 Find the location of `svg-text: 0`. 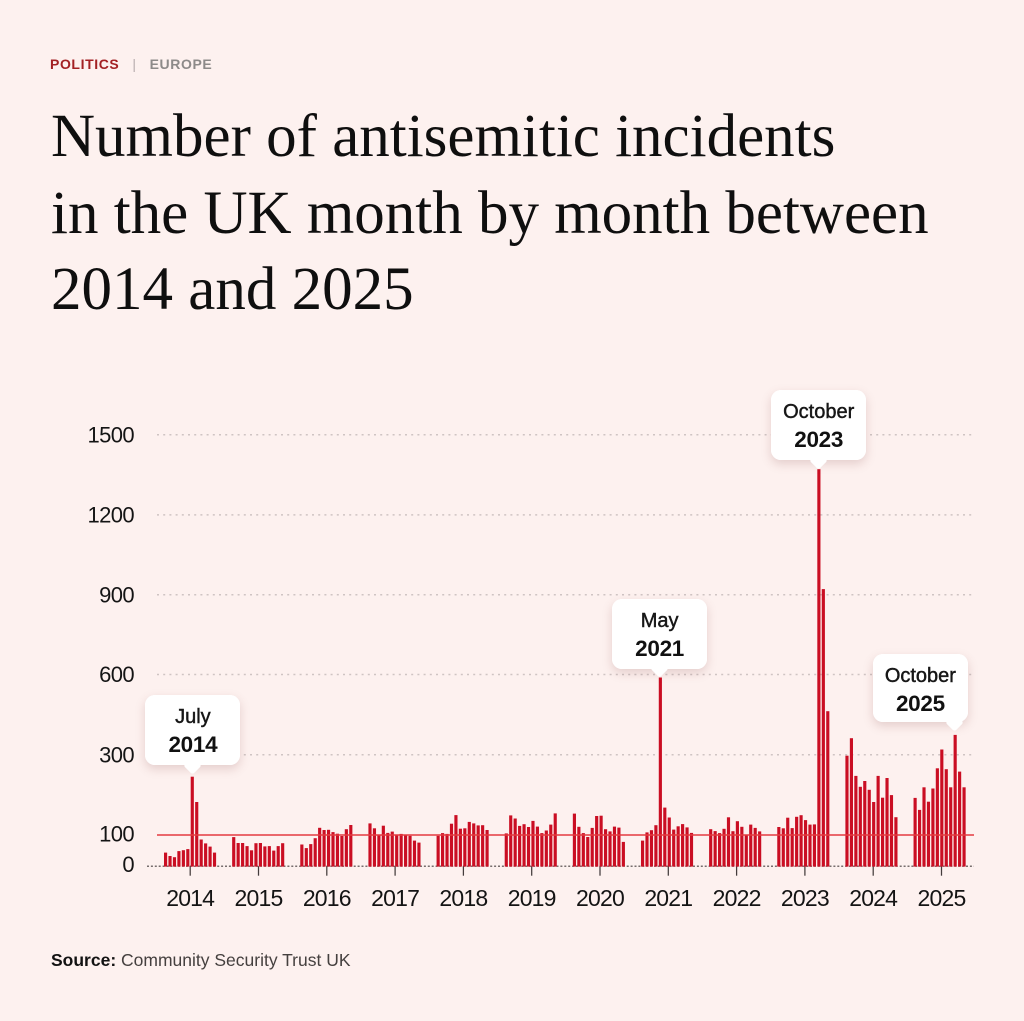

svg-text: 0 is located at coordinates (128, 864).